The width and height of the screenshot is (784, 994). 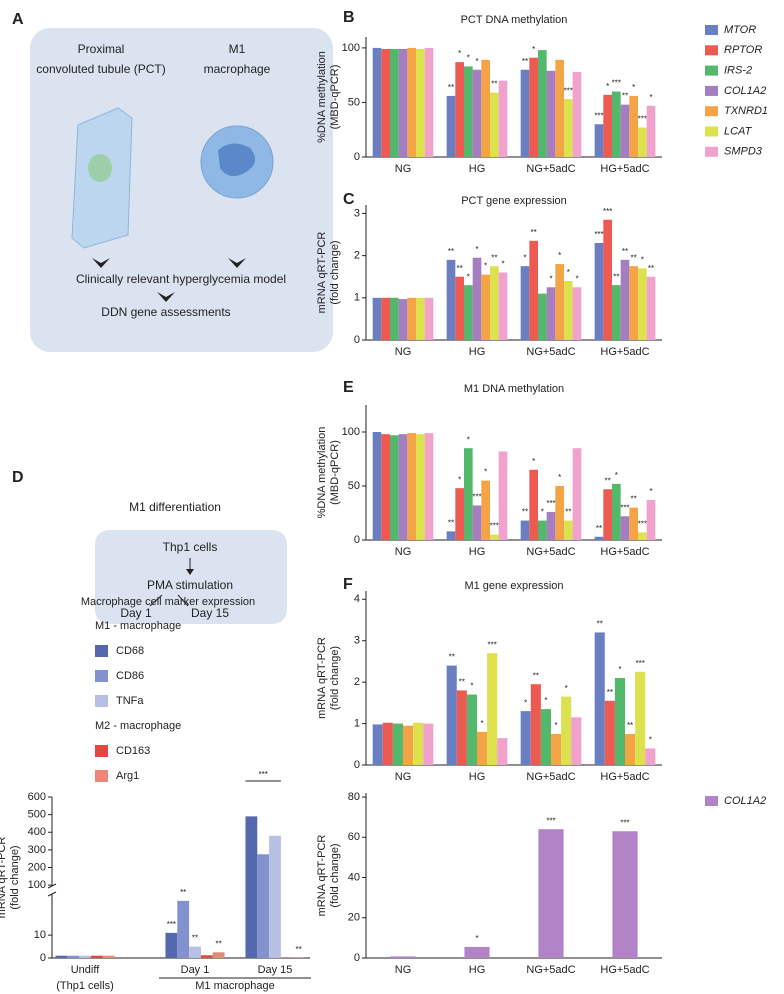 I want to click on macrophage-nucleus, so click(x=237, y=160).